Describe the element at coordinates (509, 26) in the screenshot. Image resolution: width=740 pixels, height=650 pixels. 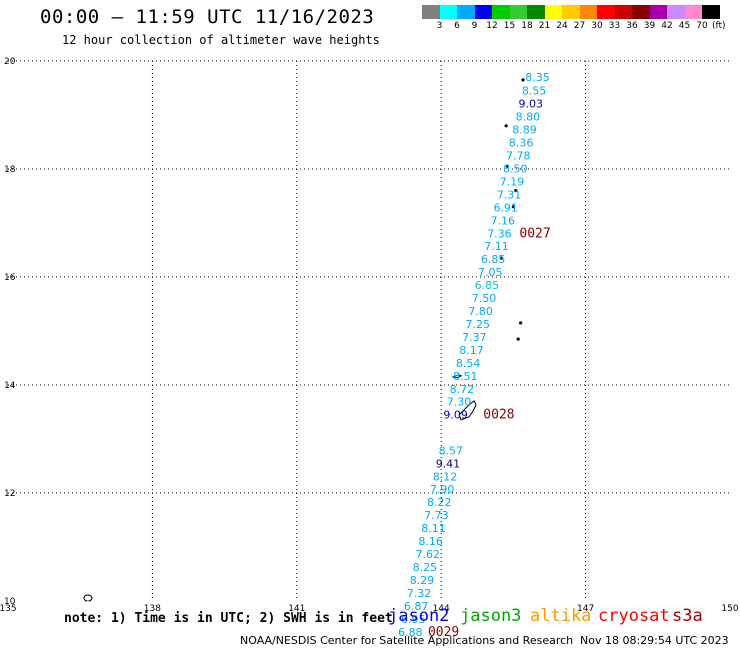
I see `color-scale-label: 15` at that location.